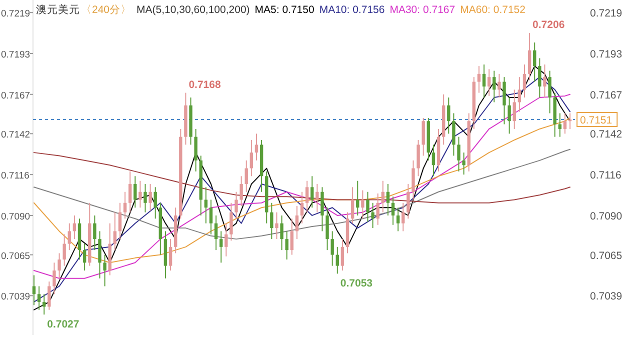 The width and height of the screenshot is (640, 340). What do you see at coordinates (15, 54) in the screenshot?
I see `y-tick-label: 0.7193` at bounding box center [15, 54].